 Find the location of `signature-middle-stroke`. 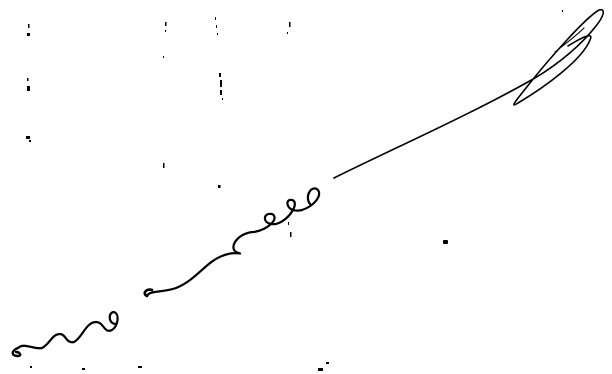

signature-middle-stroke is located at coordinates (233, 242).